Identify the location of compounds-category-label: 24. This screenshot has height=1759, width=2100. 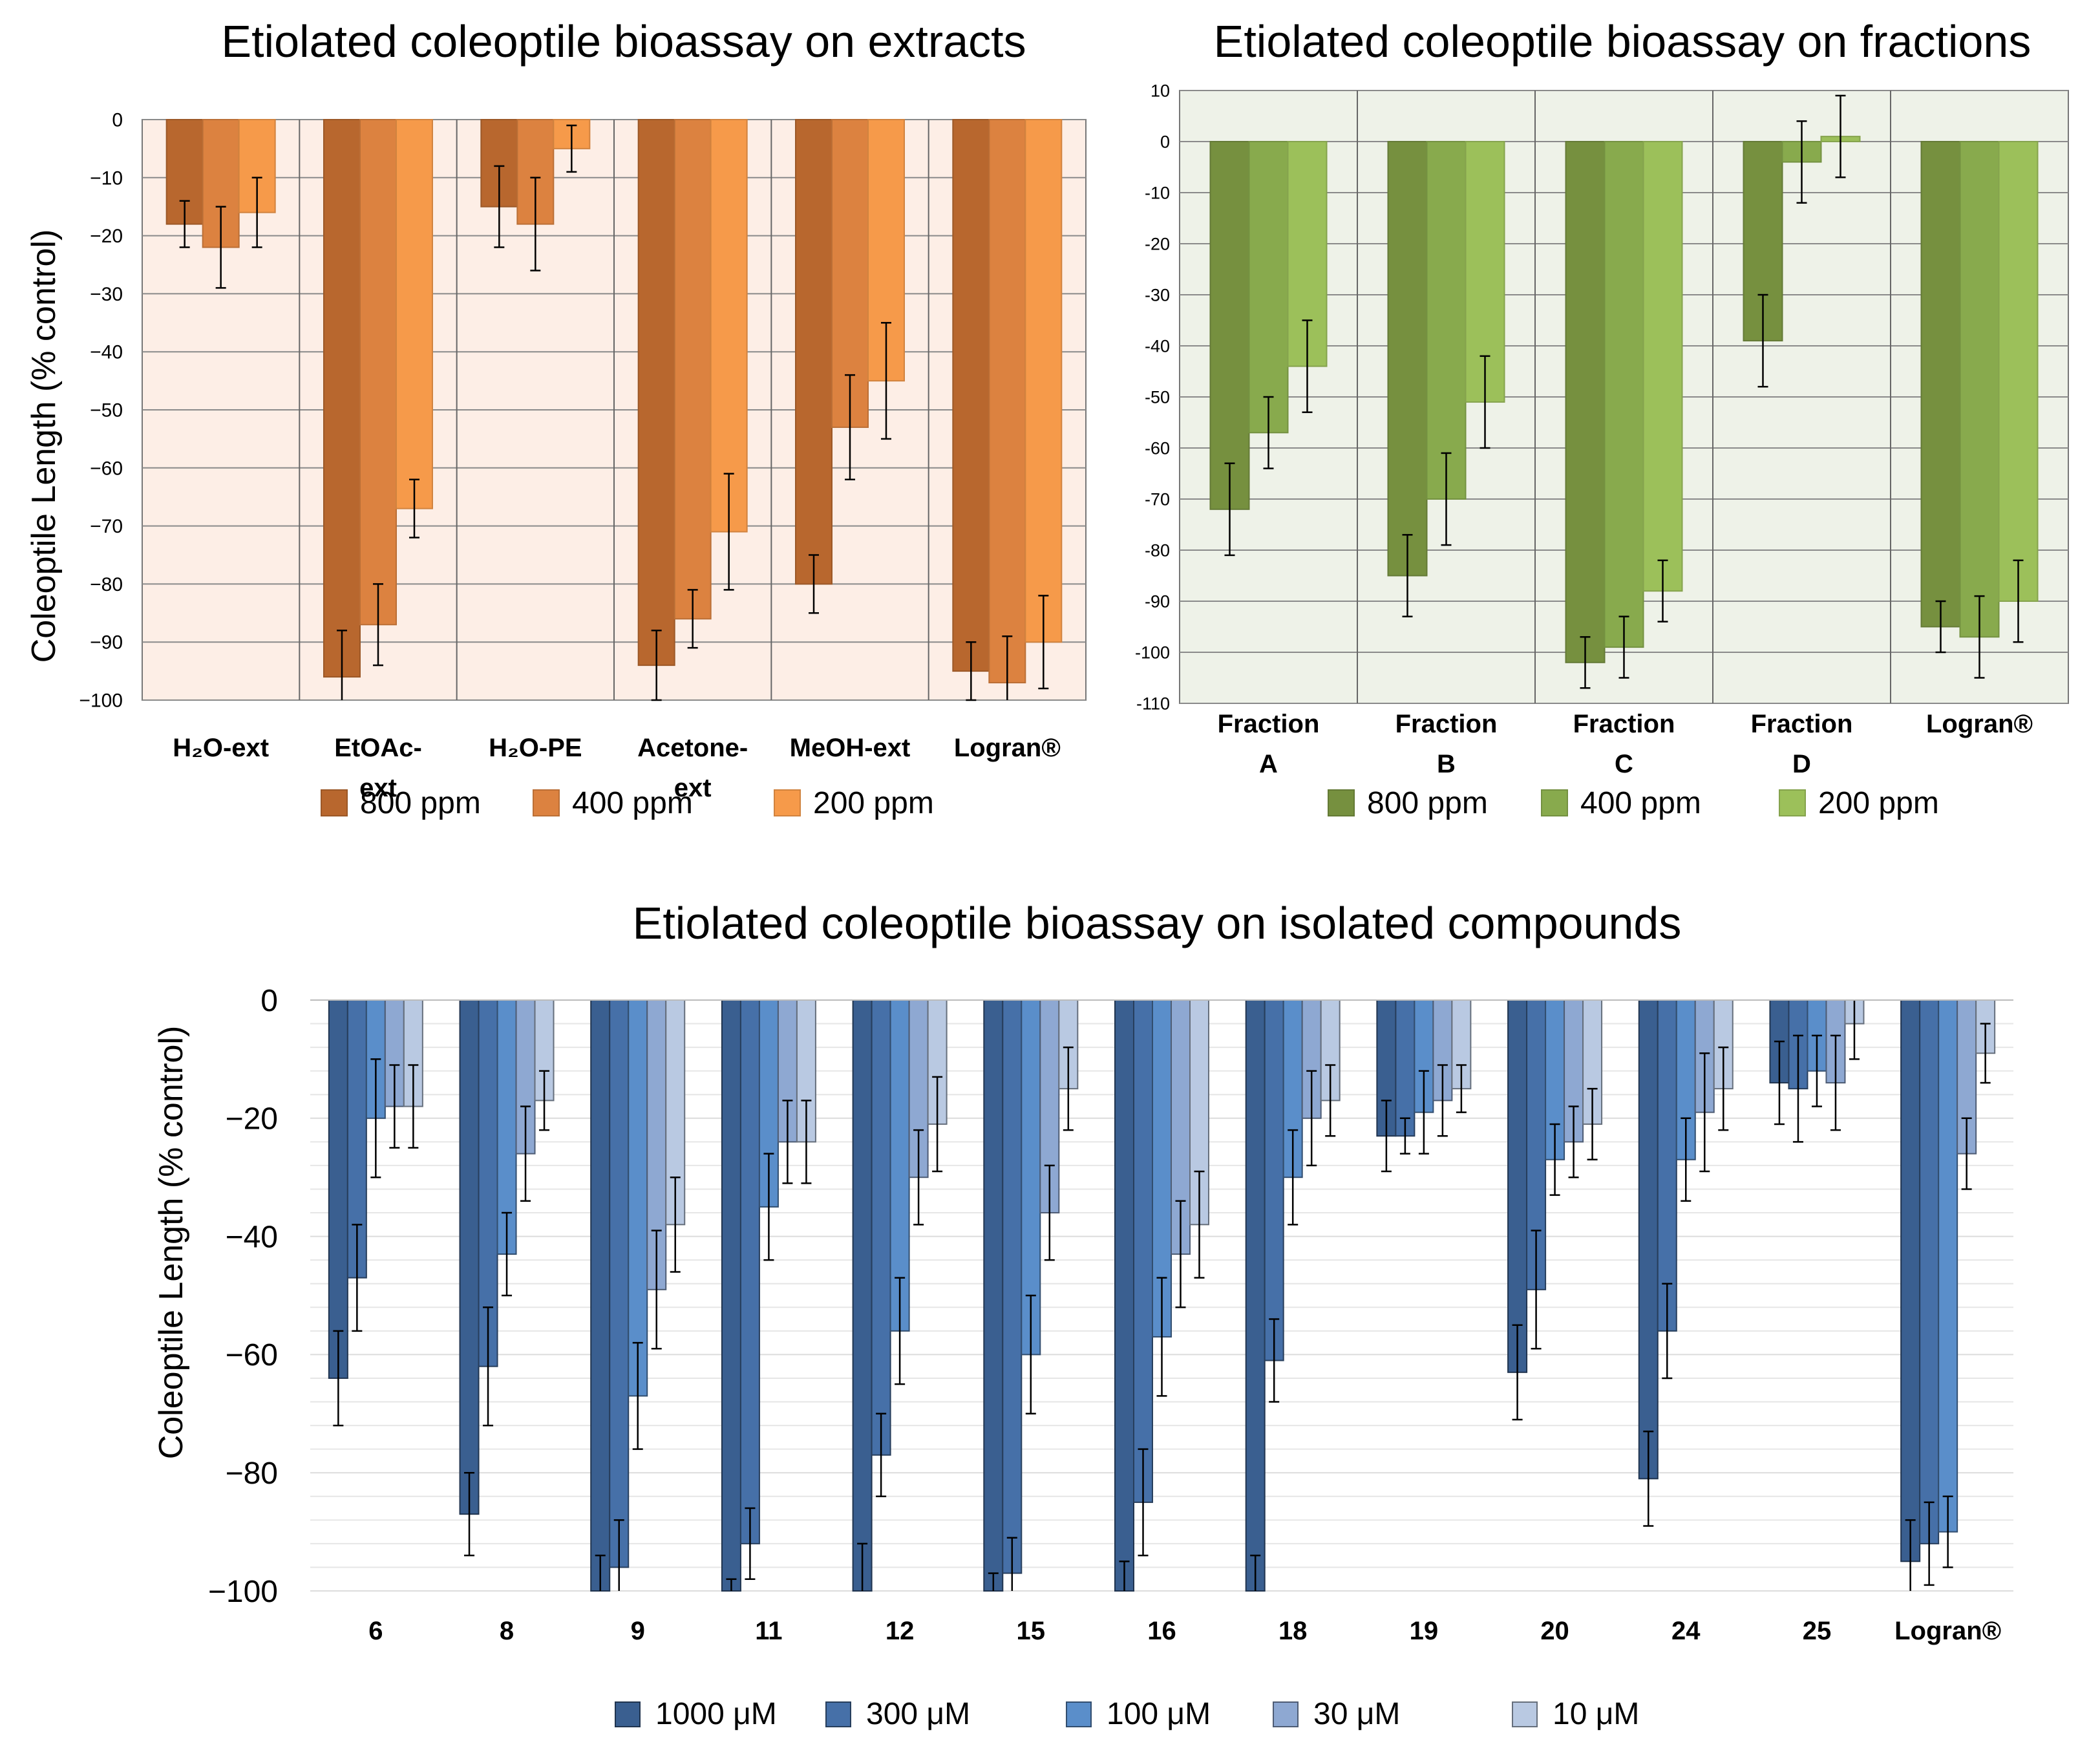
(1686, 1631).